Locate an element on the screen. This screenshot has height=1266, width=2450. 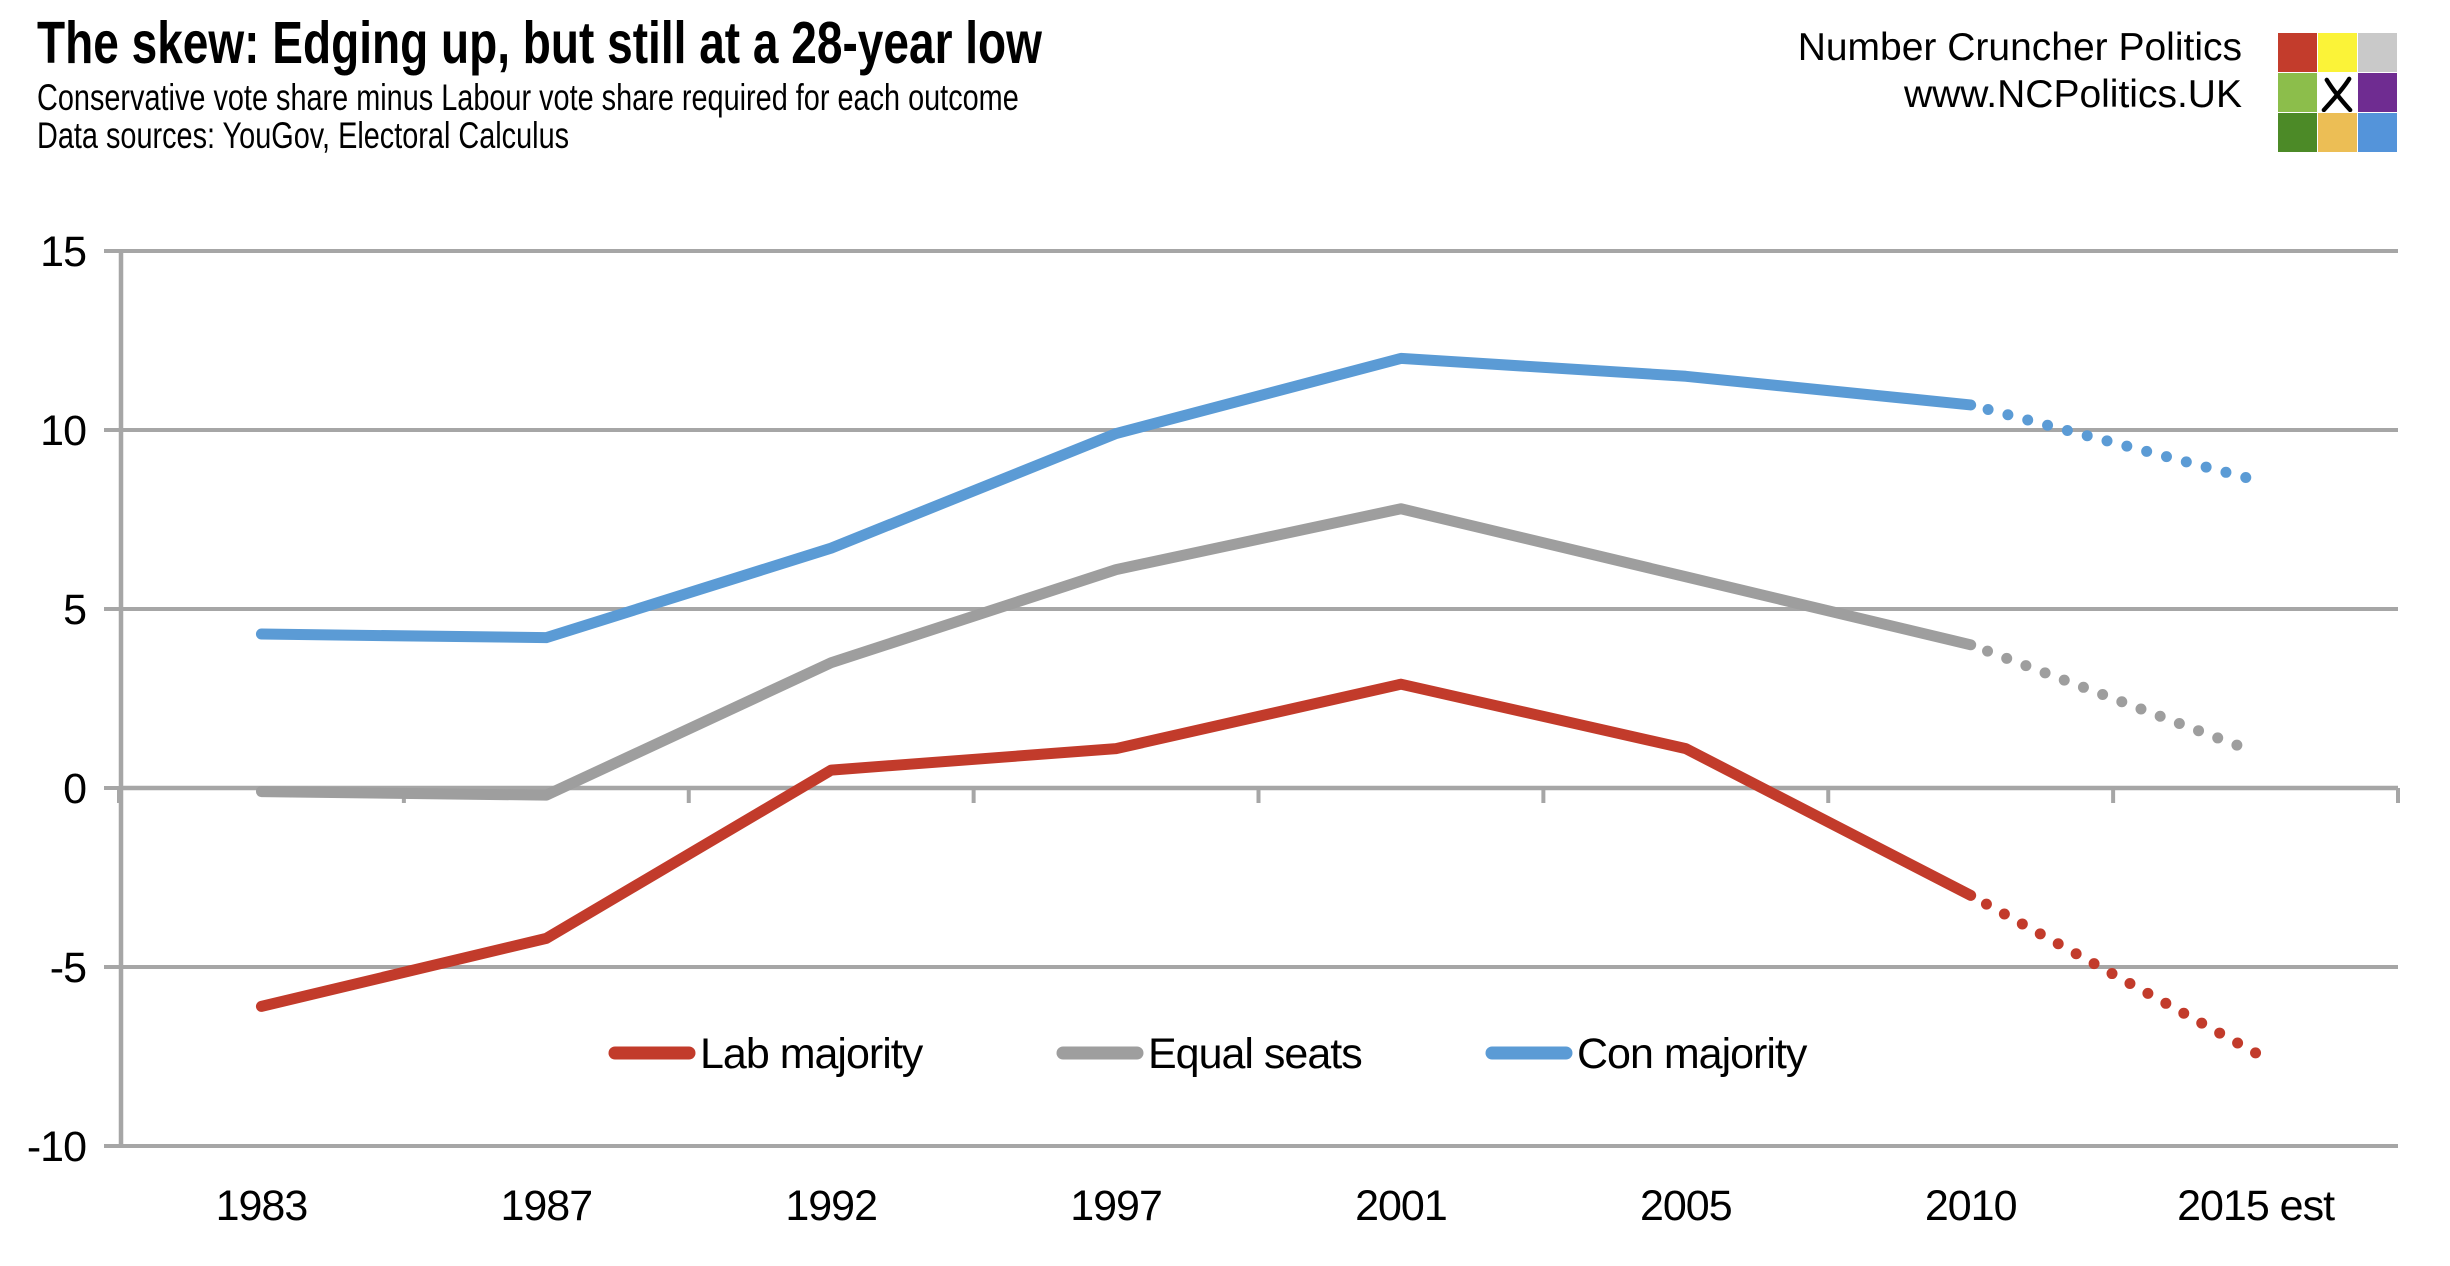
legend-label-equal-seats: Equal seats is located at coordinates (1255, 1054).